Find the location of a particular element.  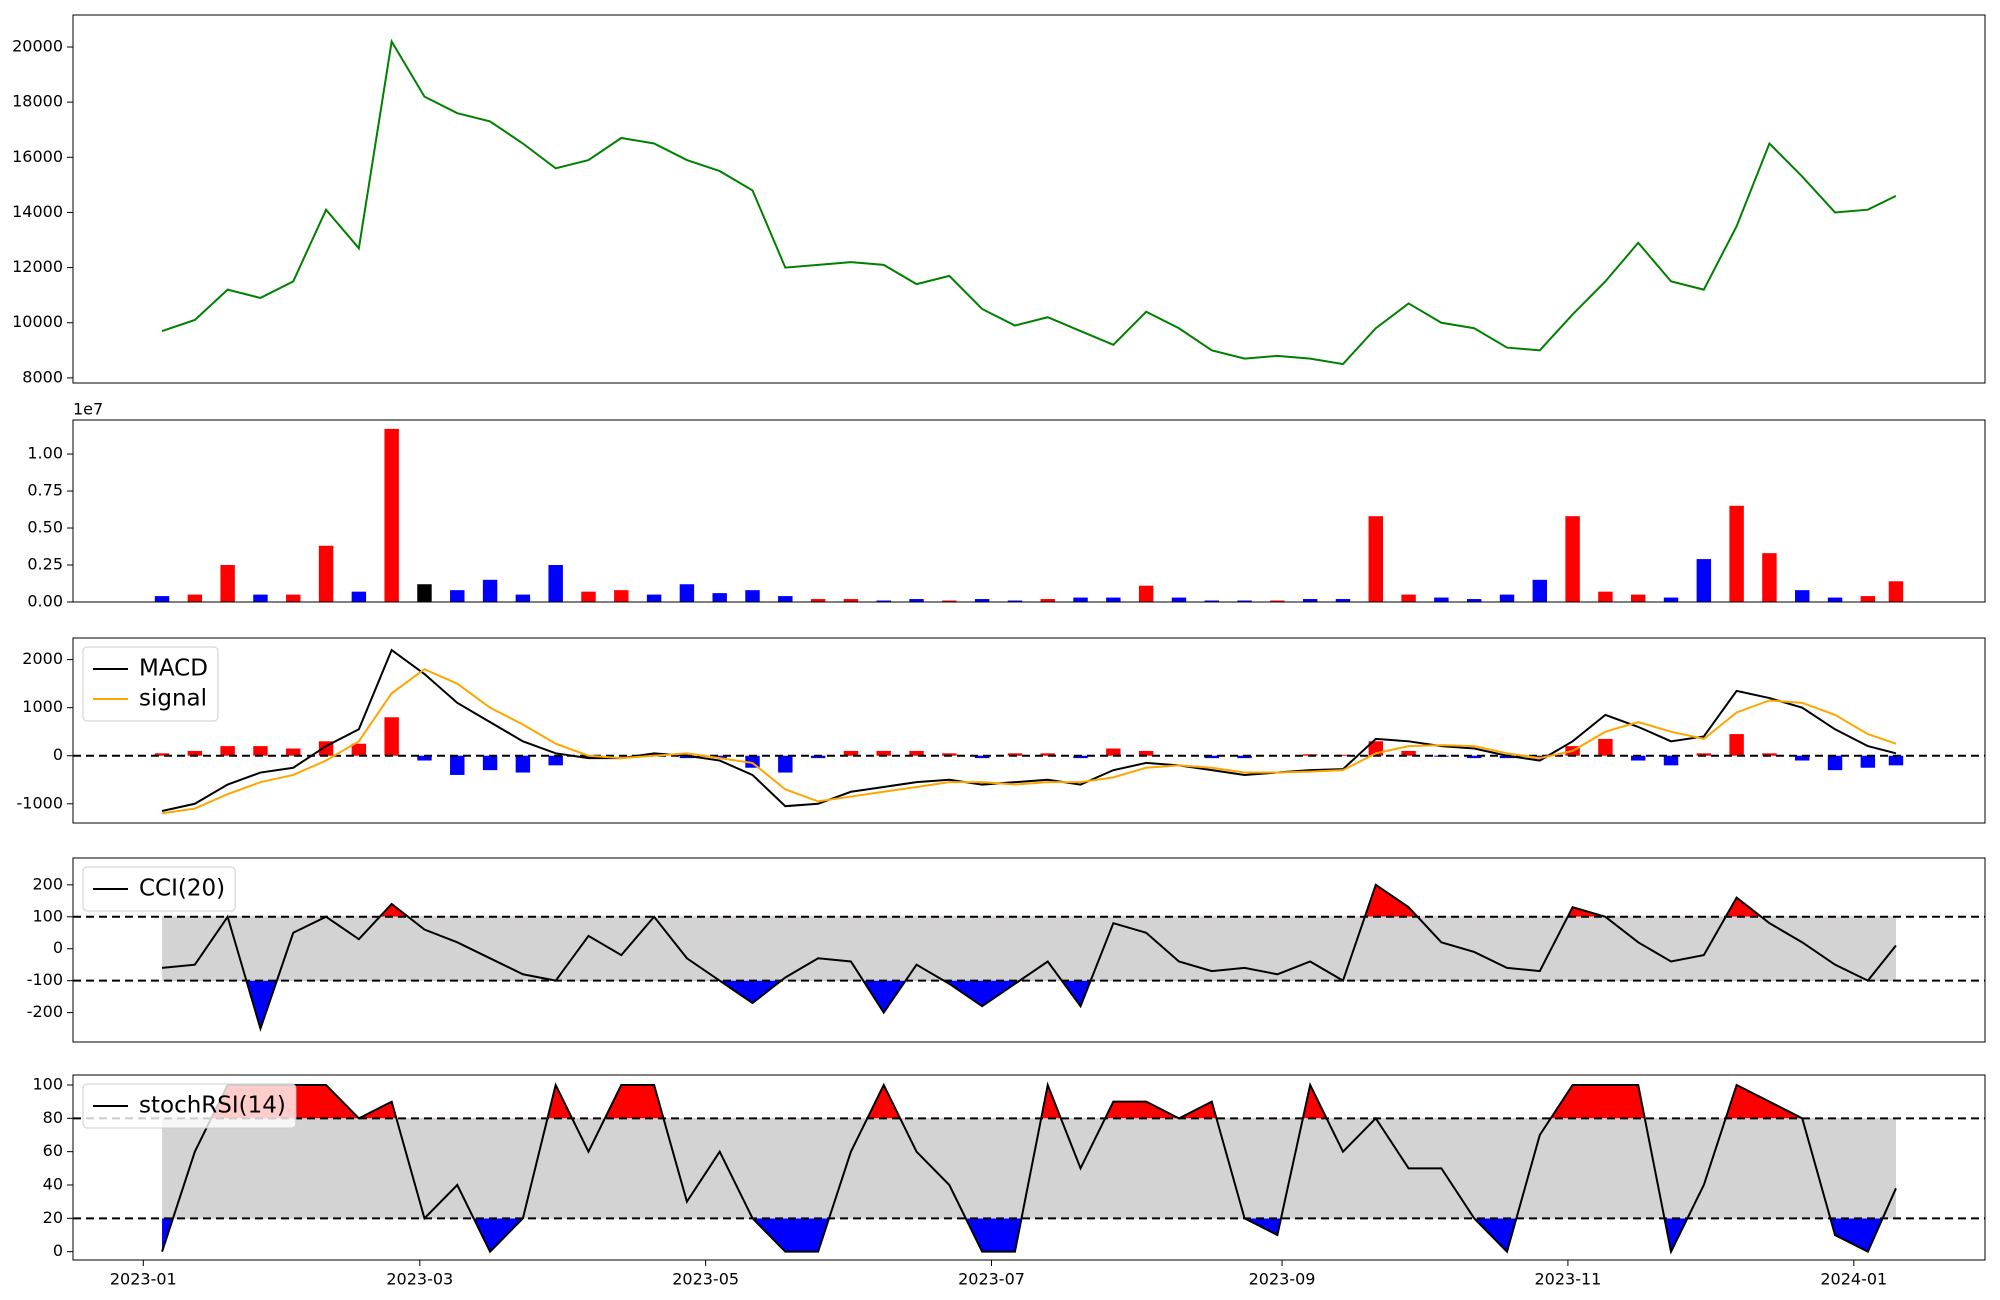

y-tick-label: 20 is located at coordinates (53, 1217).